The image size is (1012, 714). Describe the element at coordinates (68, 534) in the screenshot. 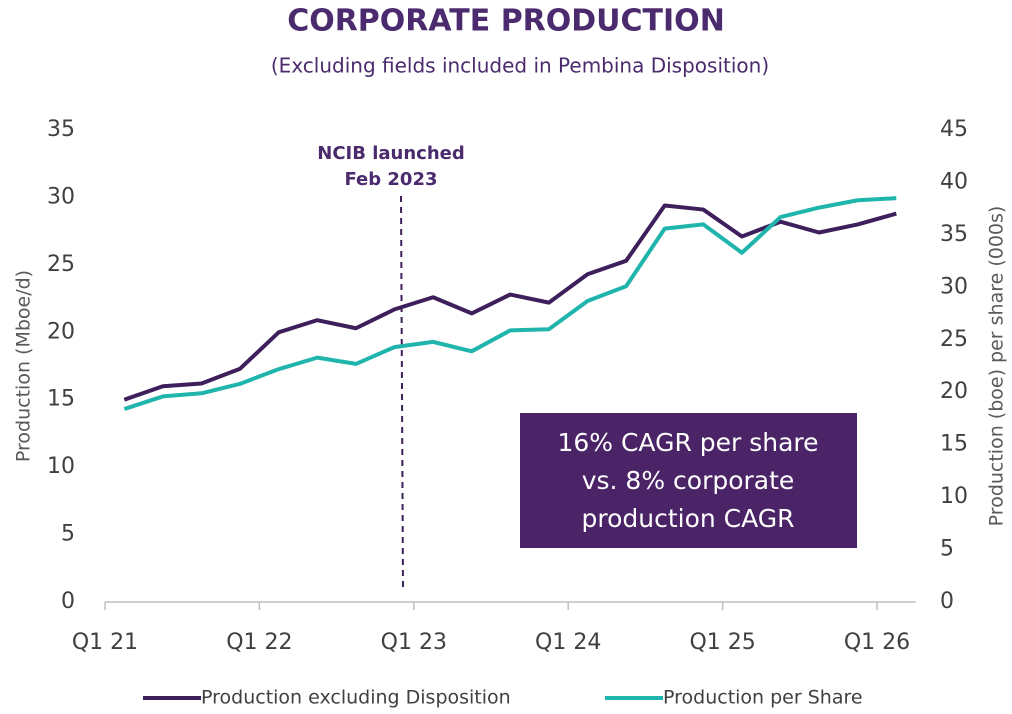

I see `y-tick-label: 5` at that location.